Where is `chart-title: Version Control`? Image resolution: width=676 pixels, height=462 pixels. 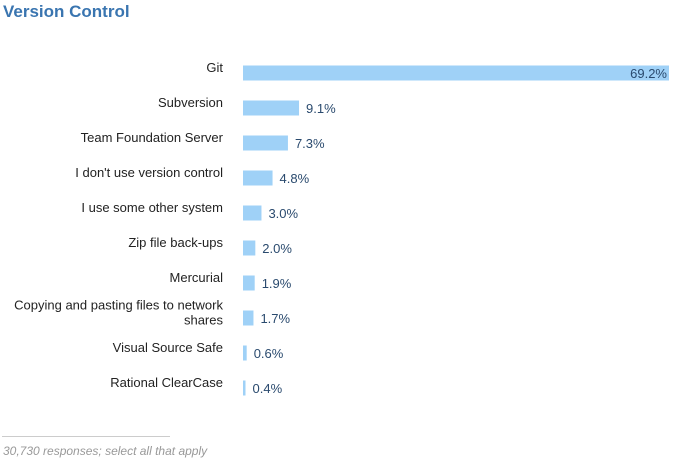
chart-title: Version Control is located at coordinates (66, 11).